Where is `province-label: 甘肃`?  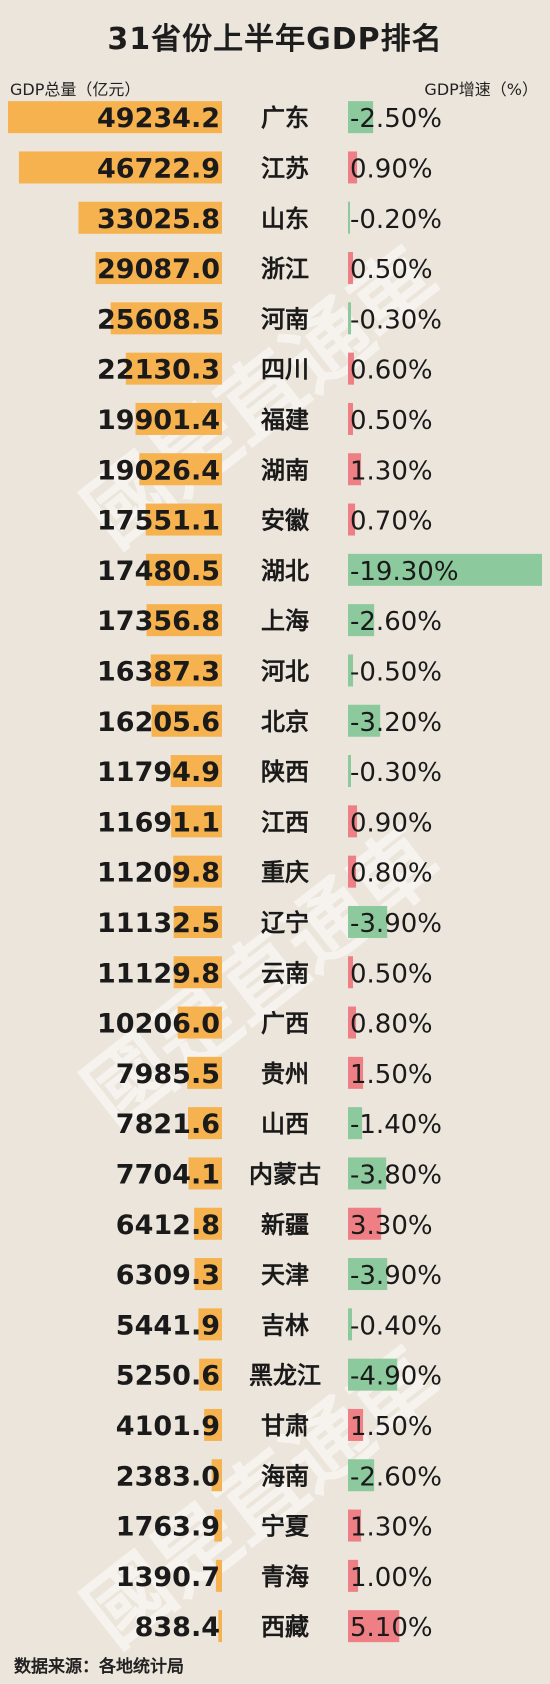 province-label: 甘肃 is located at coordinates (285, 1426).